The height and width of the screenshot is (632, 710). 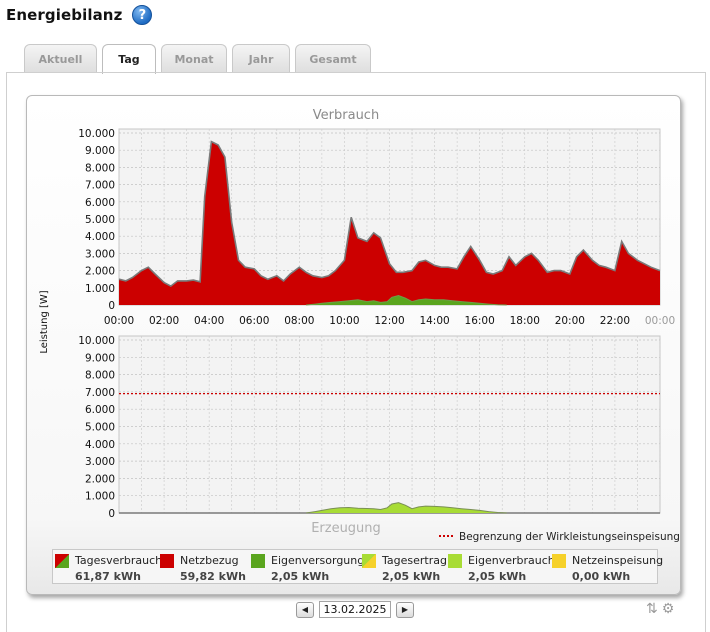 What do you see at coordinates (525, 321) in the screenshot?
I see `x-tick-label: 18:00` at bounding box center [525, 321].